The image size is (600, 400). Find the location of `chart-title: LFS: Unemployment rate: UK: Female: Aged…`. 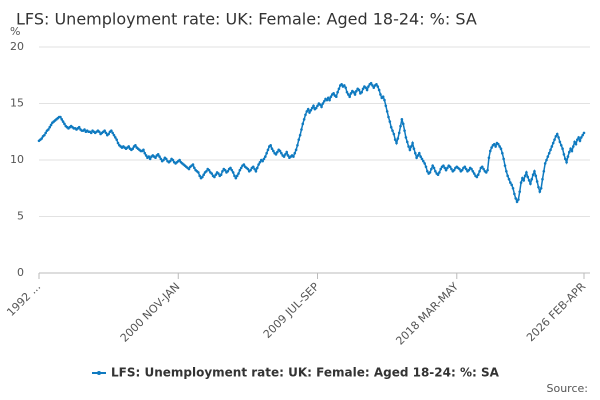

chart-title: LFS: Unemployment rate: UK: Female: Aged… is located at coordinates (246, 19).